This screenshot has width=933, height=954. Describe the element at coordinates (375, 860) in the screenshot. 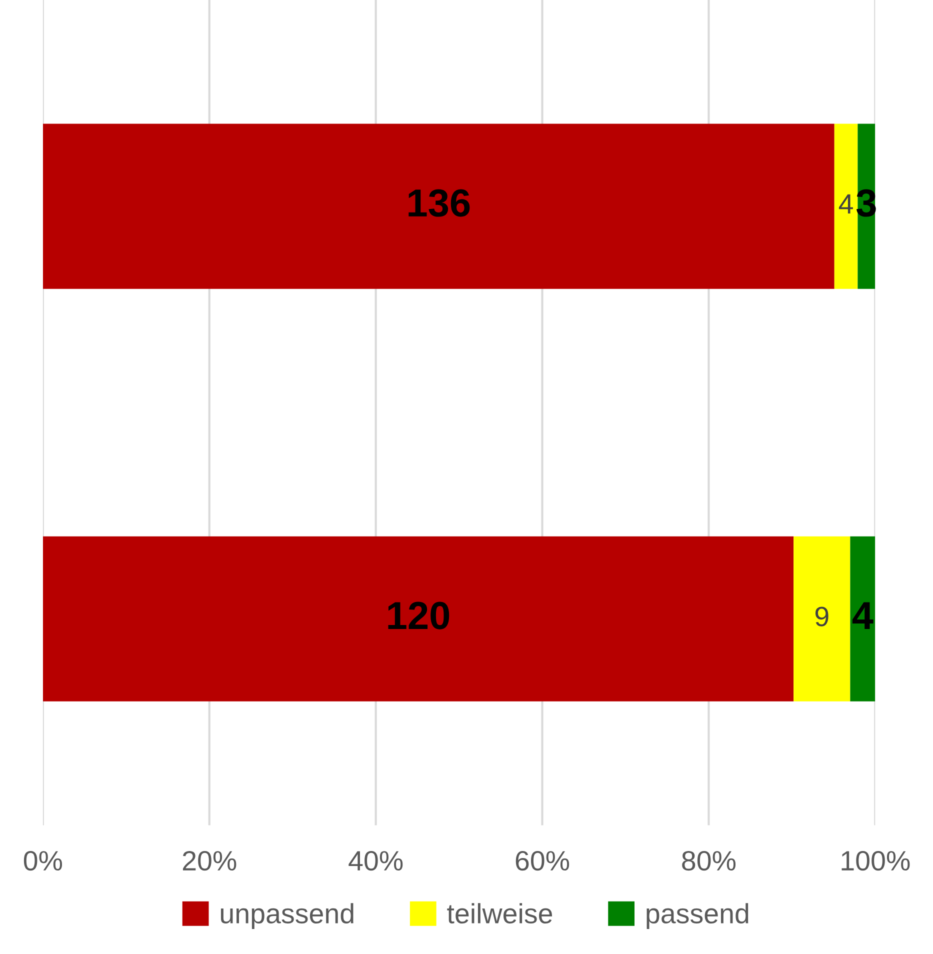

I see `x-tick-label: 40%` at that location.